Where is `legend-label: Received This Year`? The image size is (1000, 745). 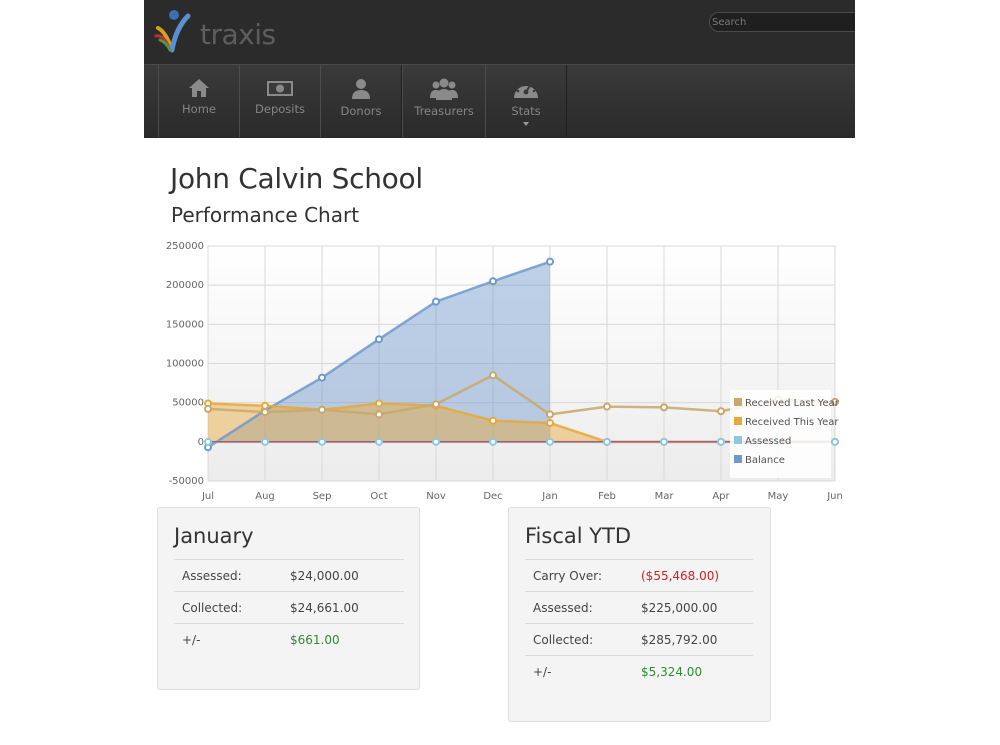 legend-label: Received This Year is located at coordinates (792, 422).